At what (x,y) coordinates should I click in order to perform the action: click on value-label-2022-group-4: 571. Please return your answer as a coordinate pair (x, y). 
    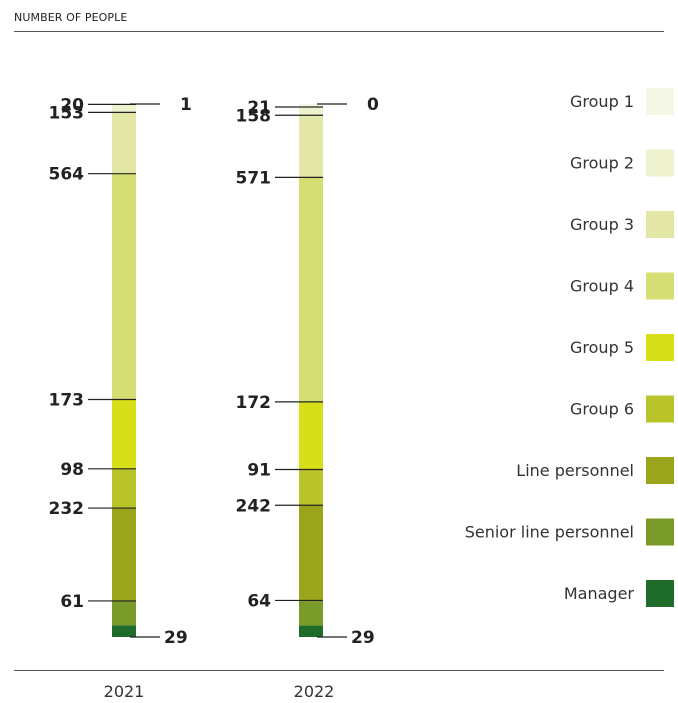
    Looking at the image, I should click on (254, 178).